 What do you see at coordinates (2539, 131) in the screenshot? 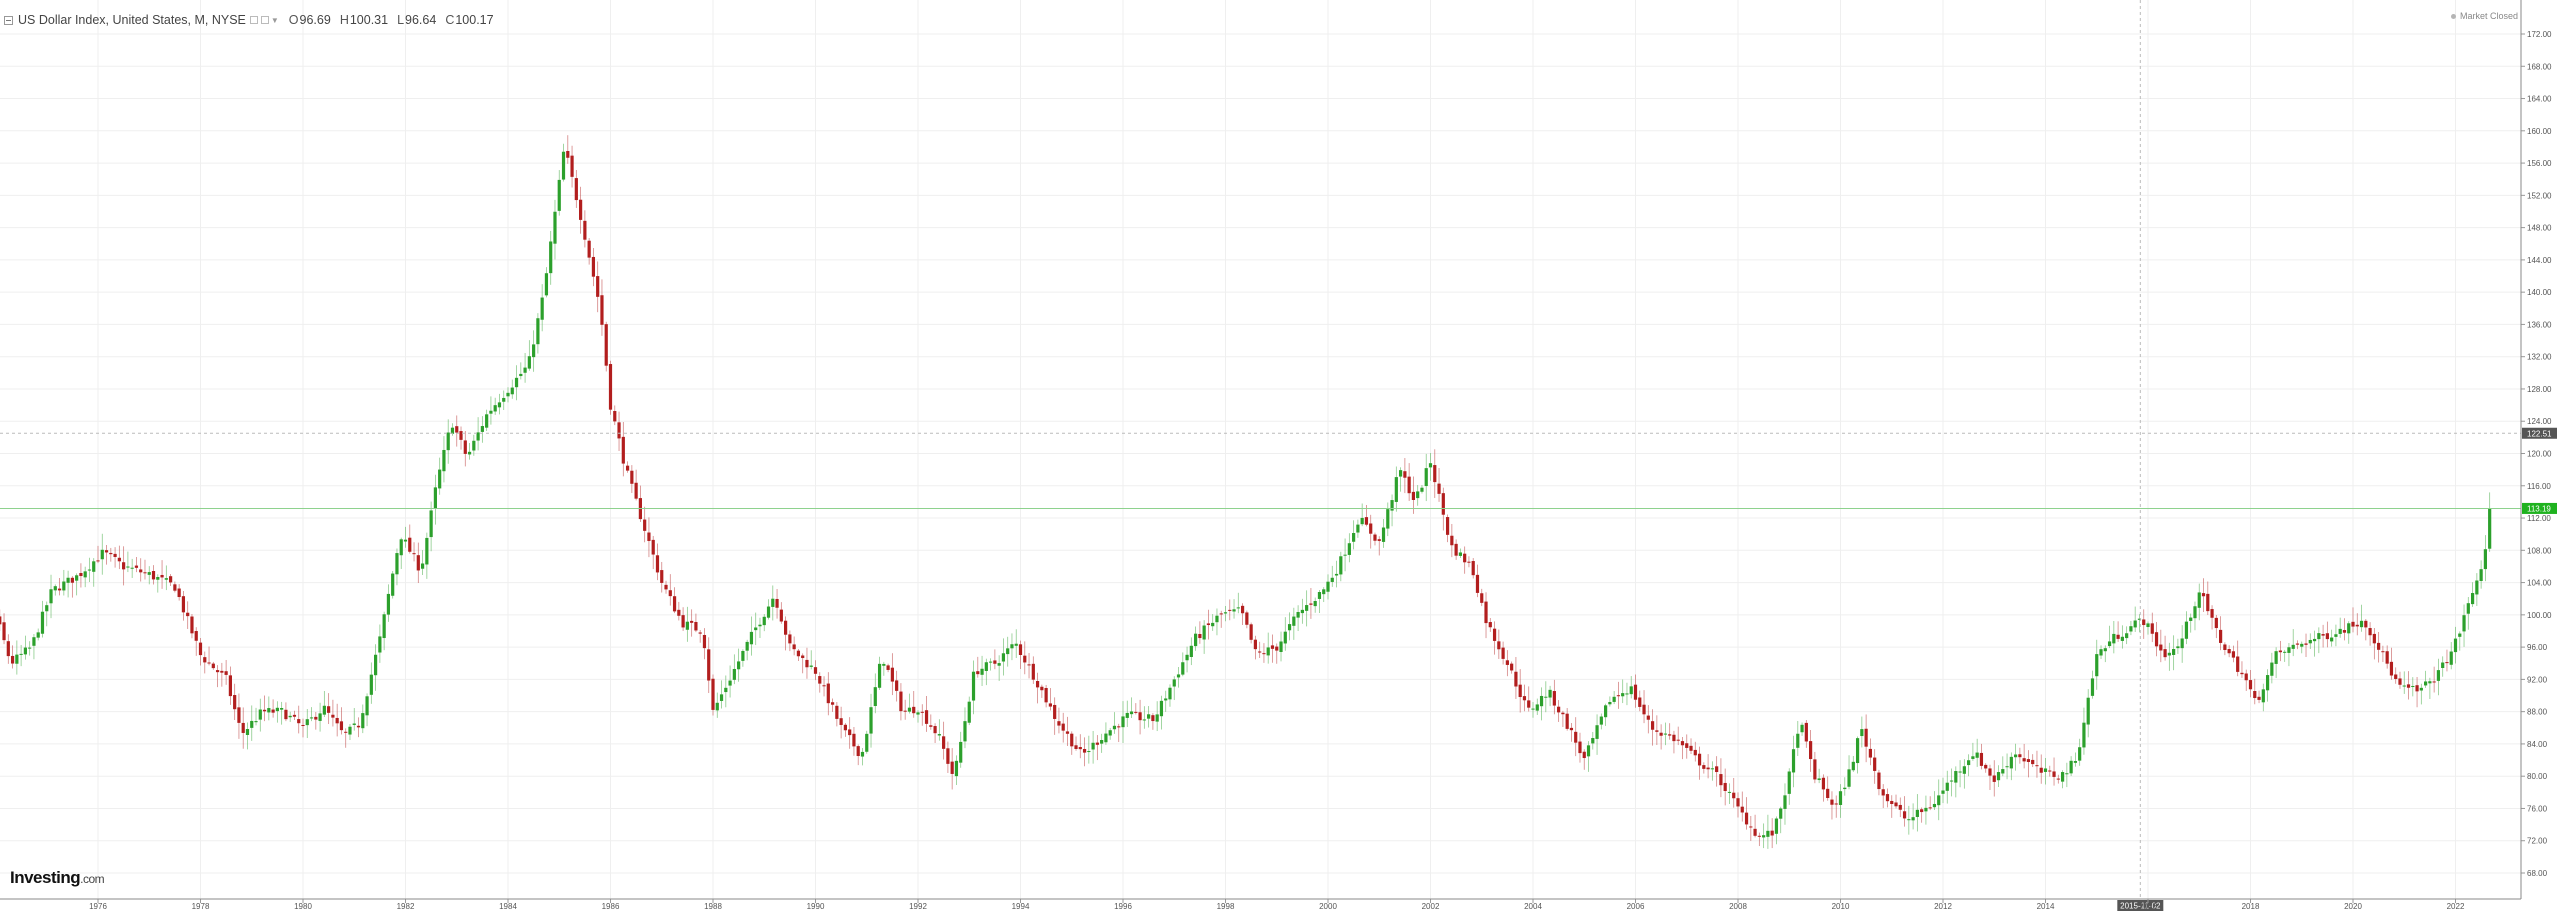
I see `y-tick-label: 160.00` at bounding box center [2539, 131].